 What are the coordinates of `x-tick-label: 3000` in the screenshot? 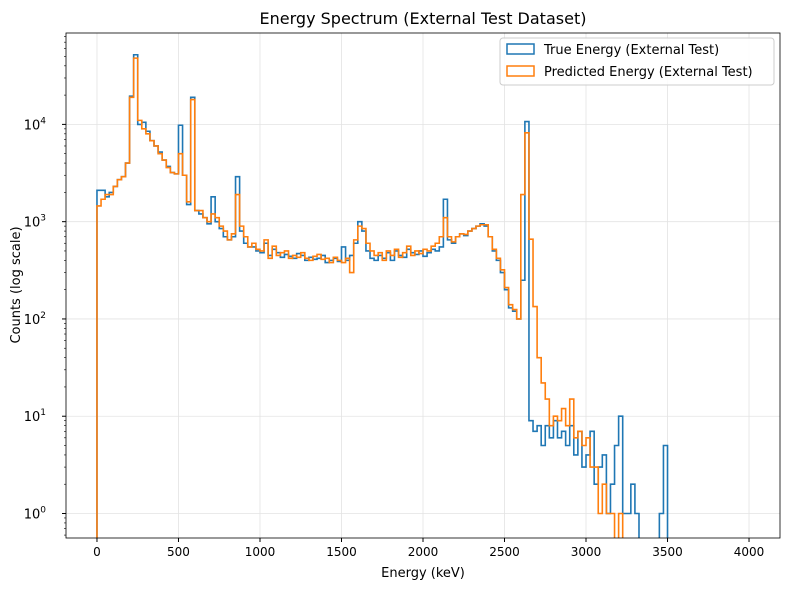 It's located at (586, 552).